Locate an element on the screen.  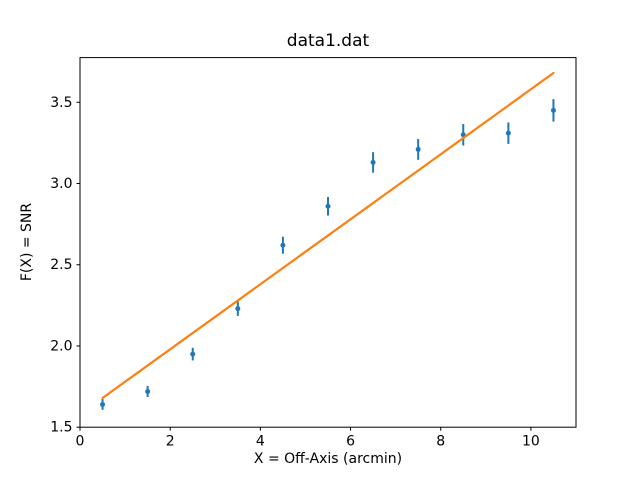
chart-title: data1.dat is located at coordinates (328, 41).